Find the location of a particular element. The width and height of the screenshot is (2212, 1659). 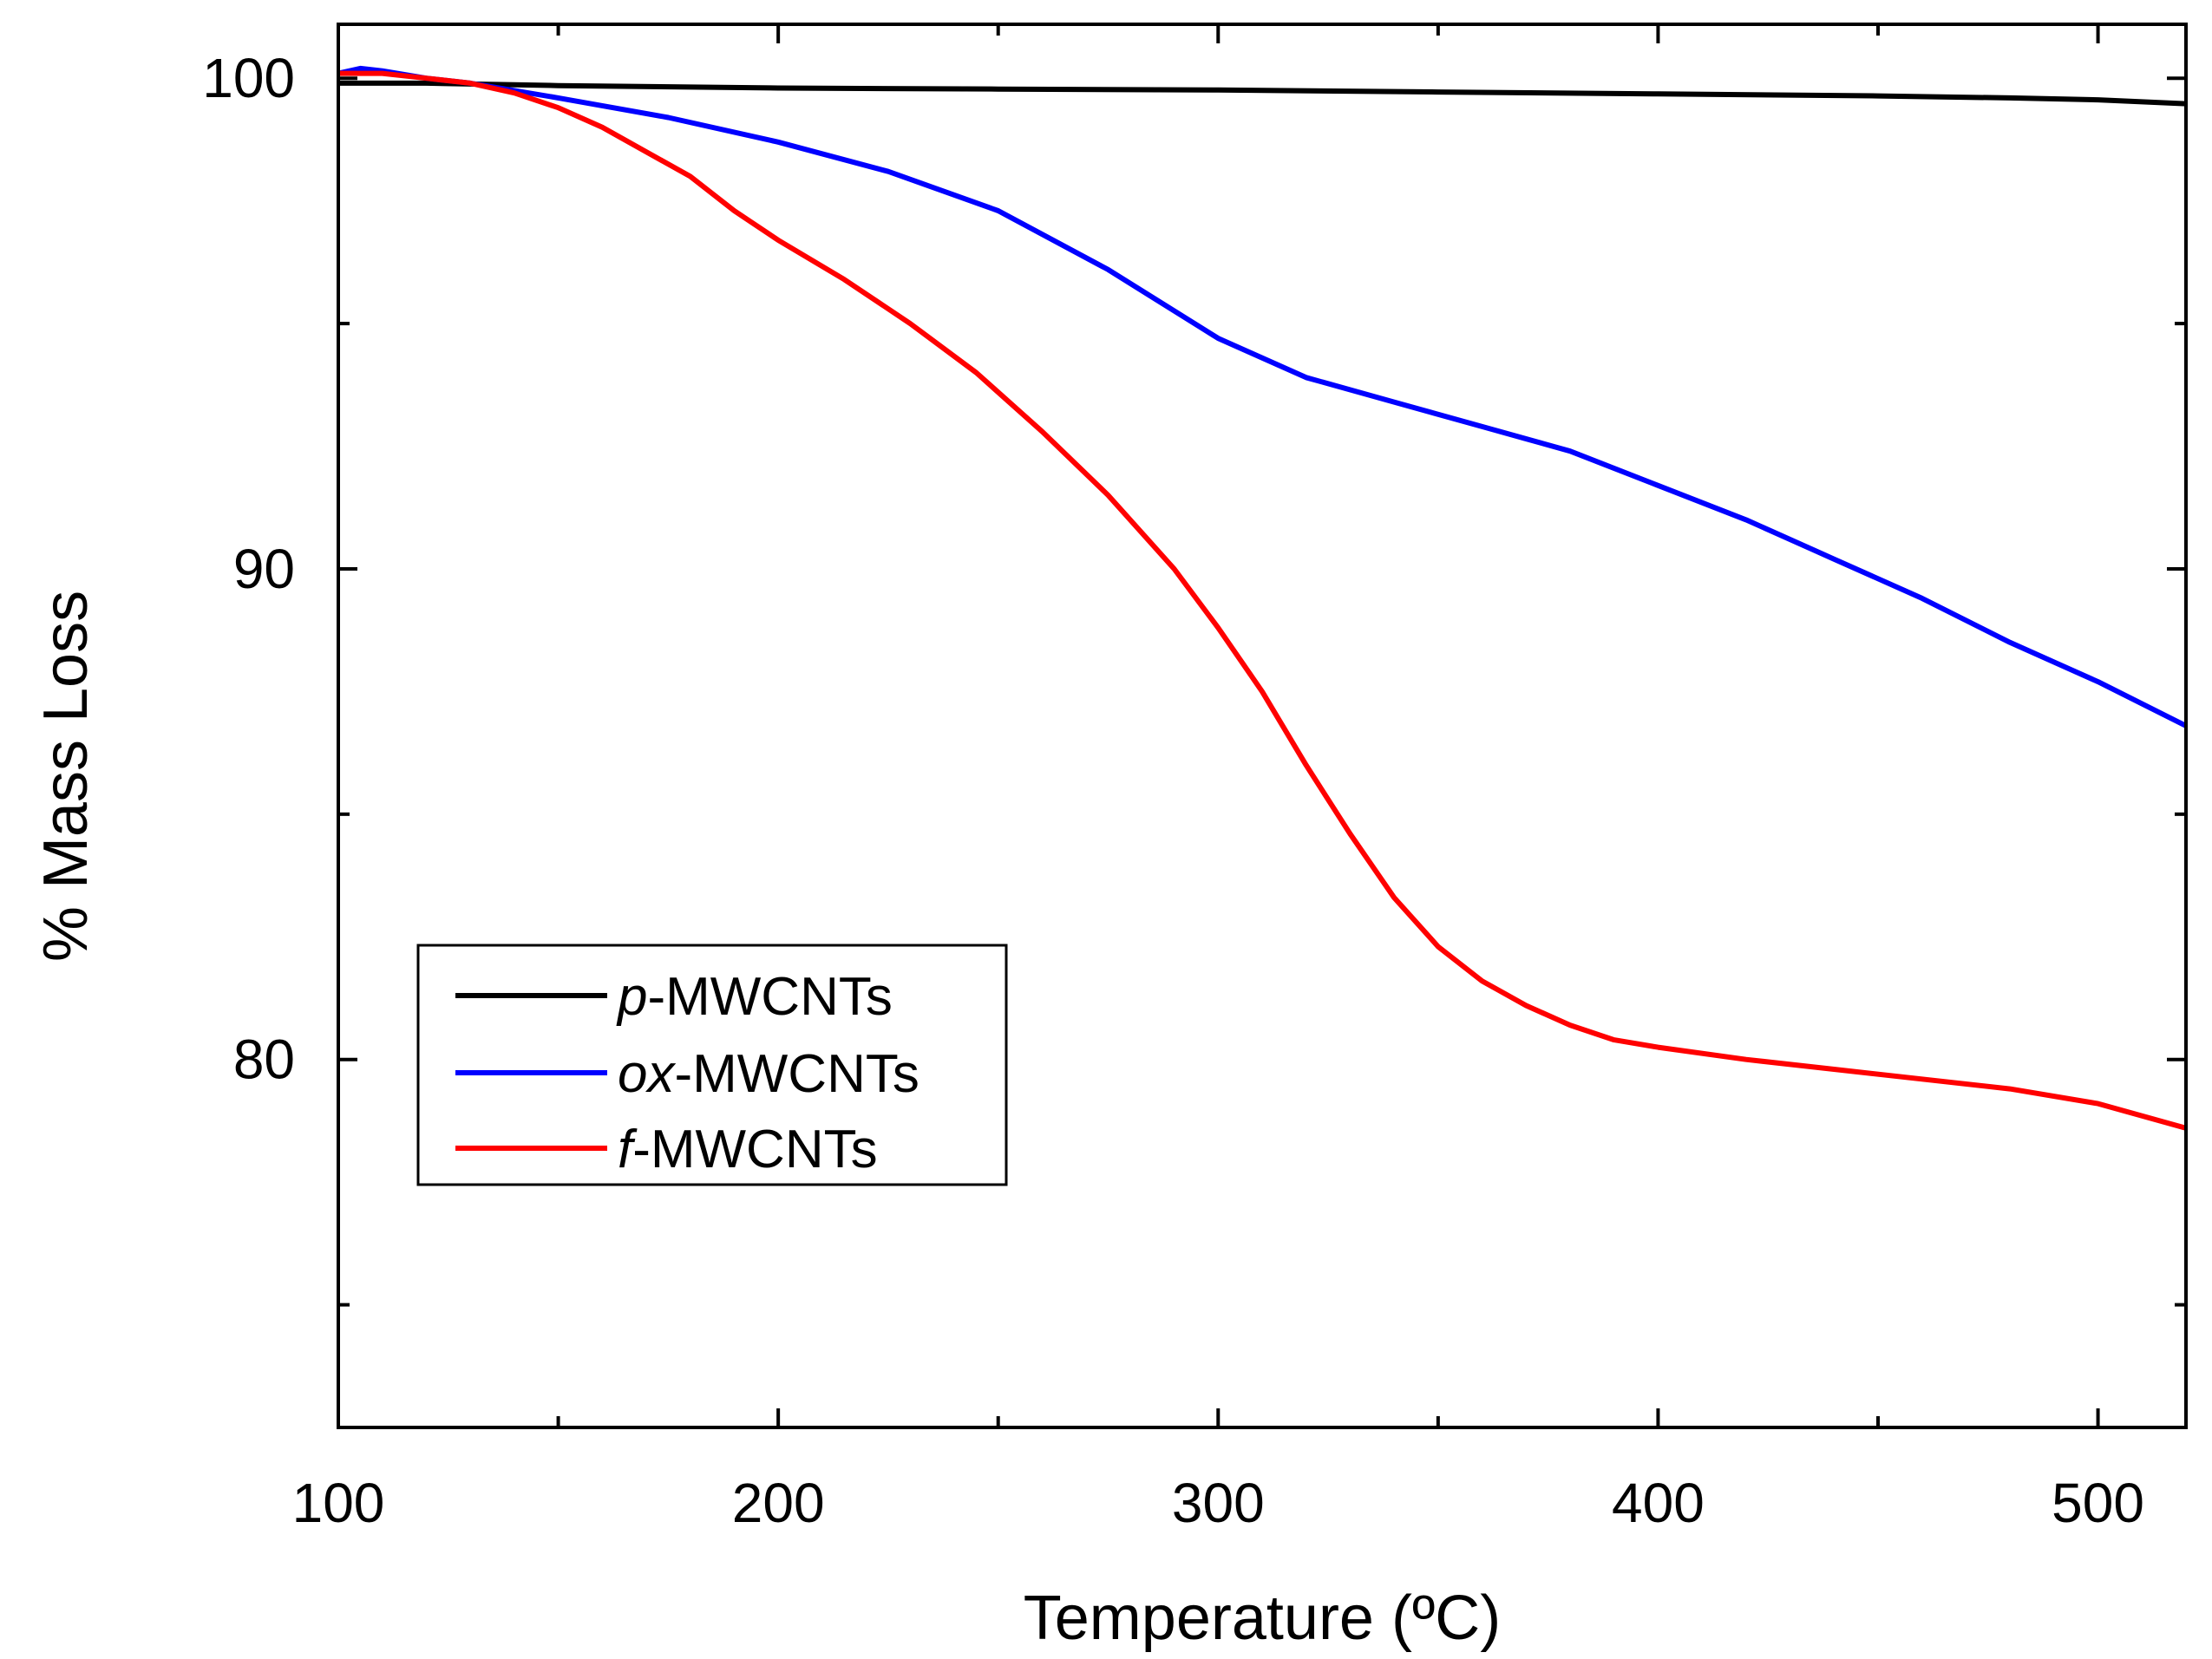

legend-label-ox-suffix: -MWCNTs is located at coordinates (796, 1074).